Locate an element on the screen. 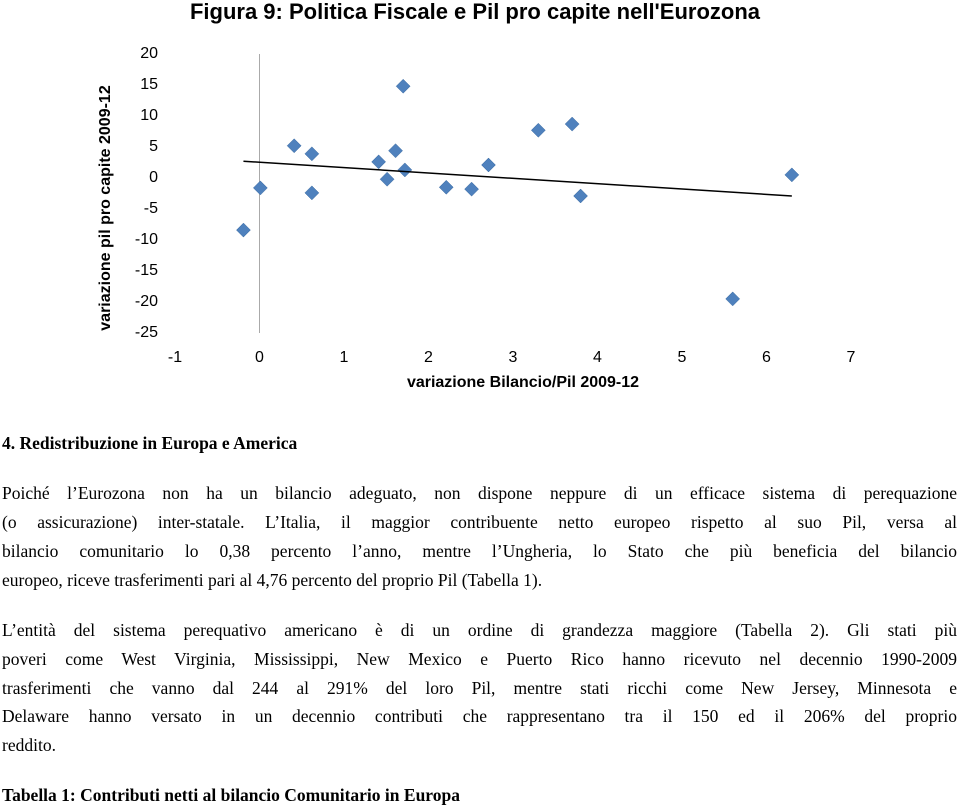 This screenshot has height=808, width=960. x-axis-label: variazione Bilancio/Pil 2009-12 is located at coordinates (523, 382).